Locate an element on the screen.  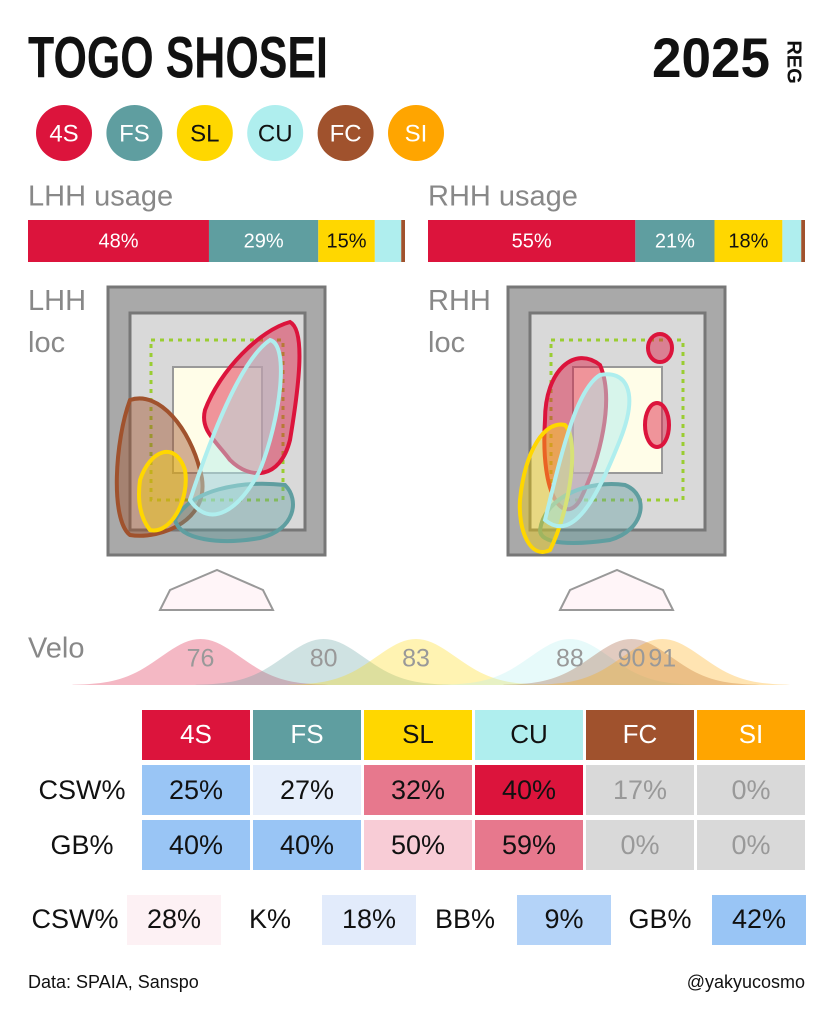
loc-zone-lhh is located at coordinates (216, 448).